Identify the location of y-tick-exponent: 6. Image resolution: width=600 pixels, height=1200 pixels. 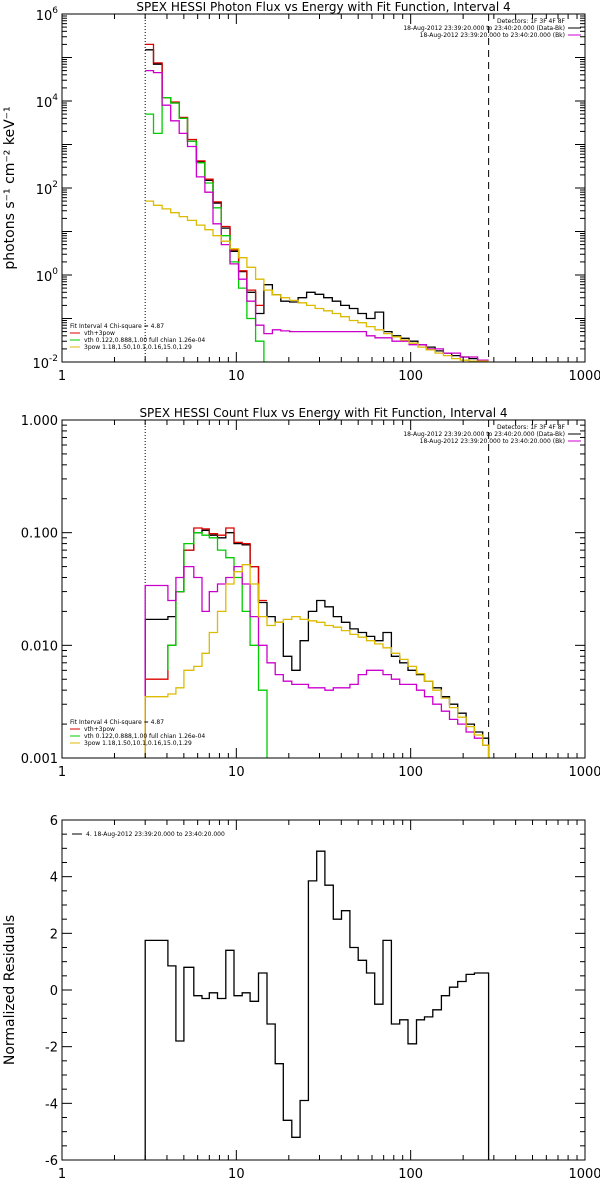
(55, 11).